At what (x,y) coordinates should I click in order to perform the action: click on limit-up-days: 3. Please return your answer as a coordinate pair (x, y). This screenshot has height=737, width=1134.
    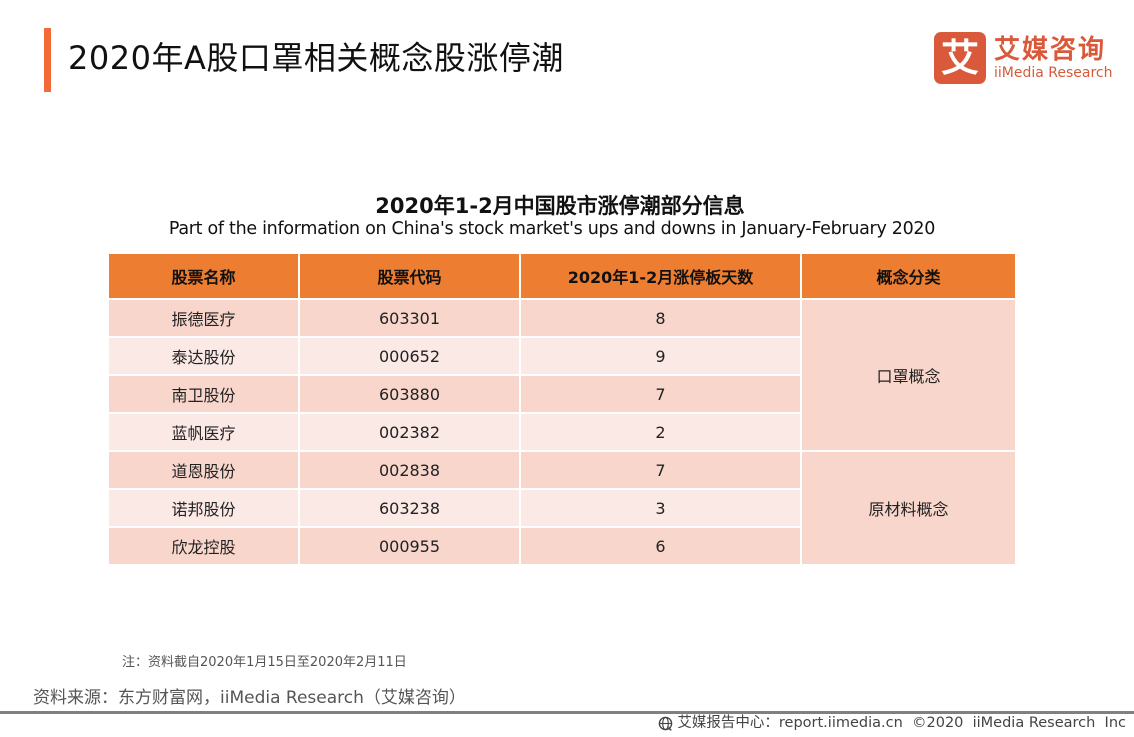
    Looking at the image, I should click on (660, 508).